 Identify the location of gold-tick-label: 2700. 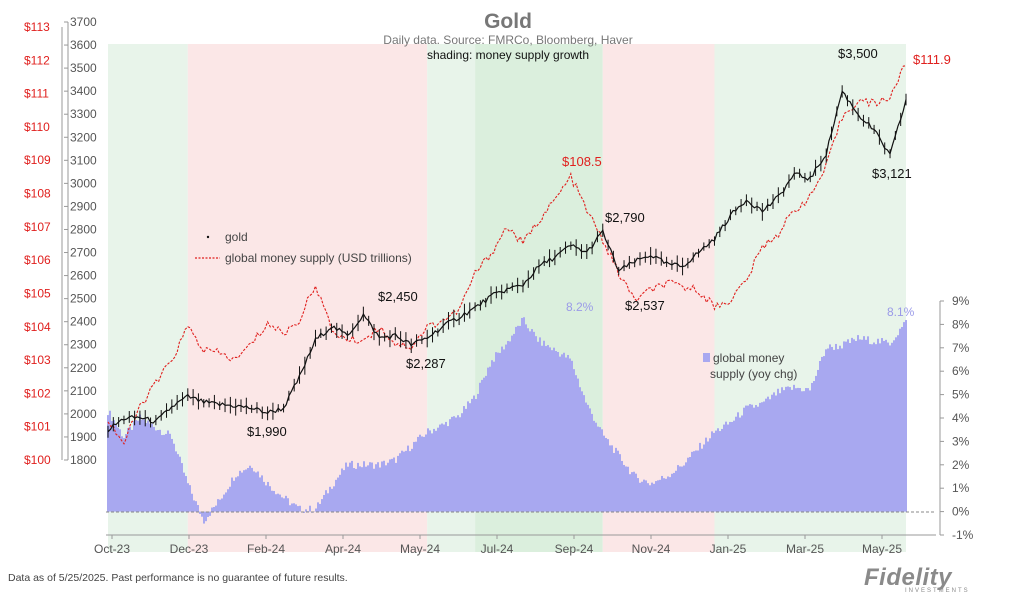
(83, 253).